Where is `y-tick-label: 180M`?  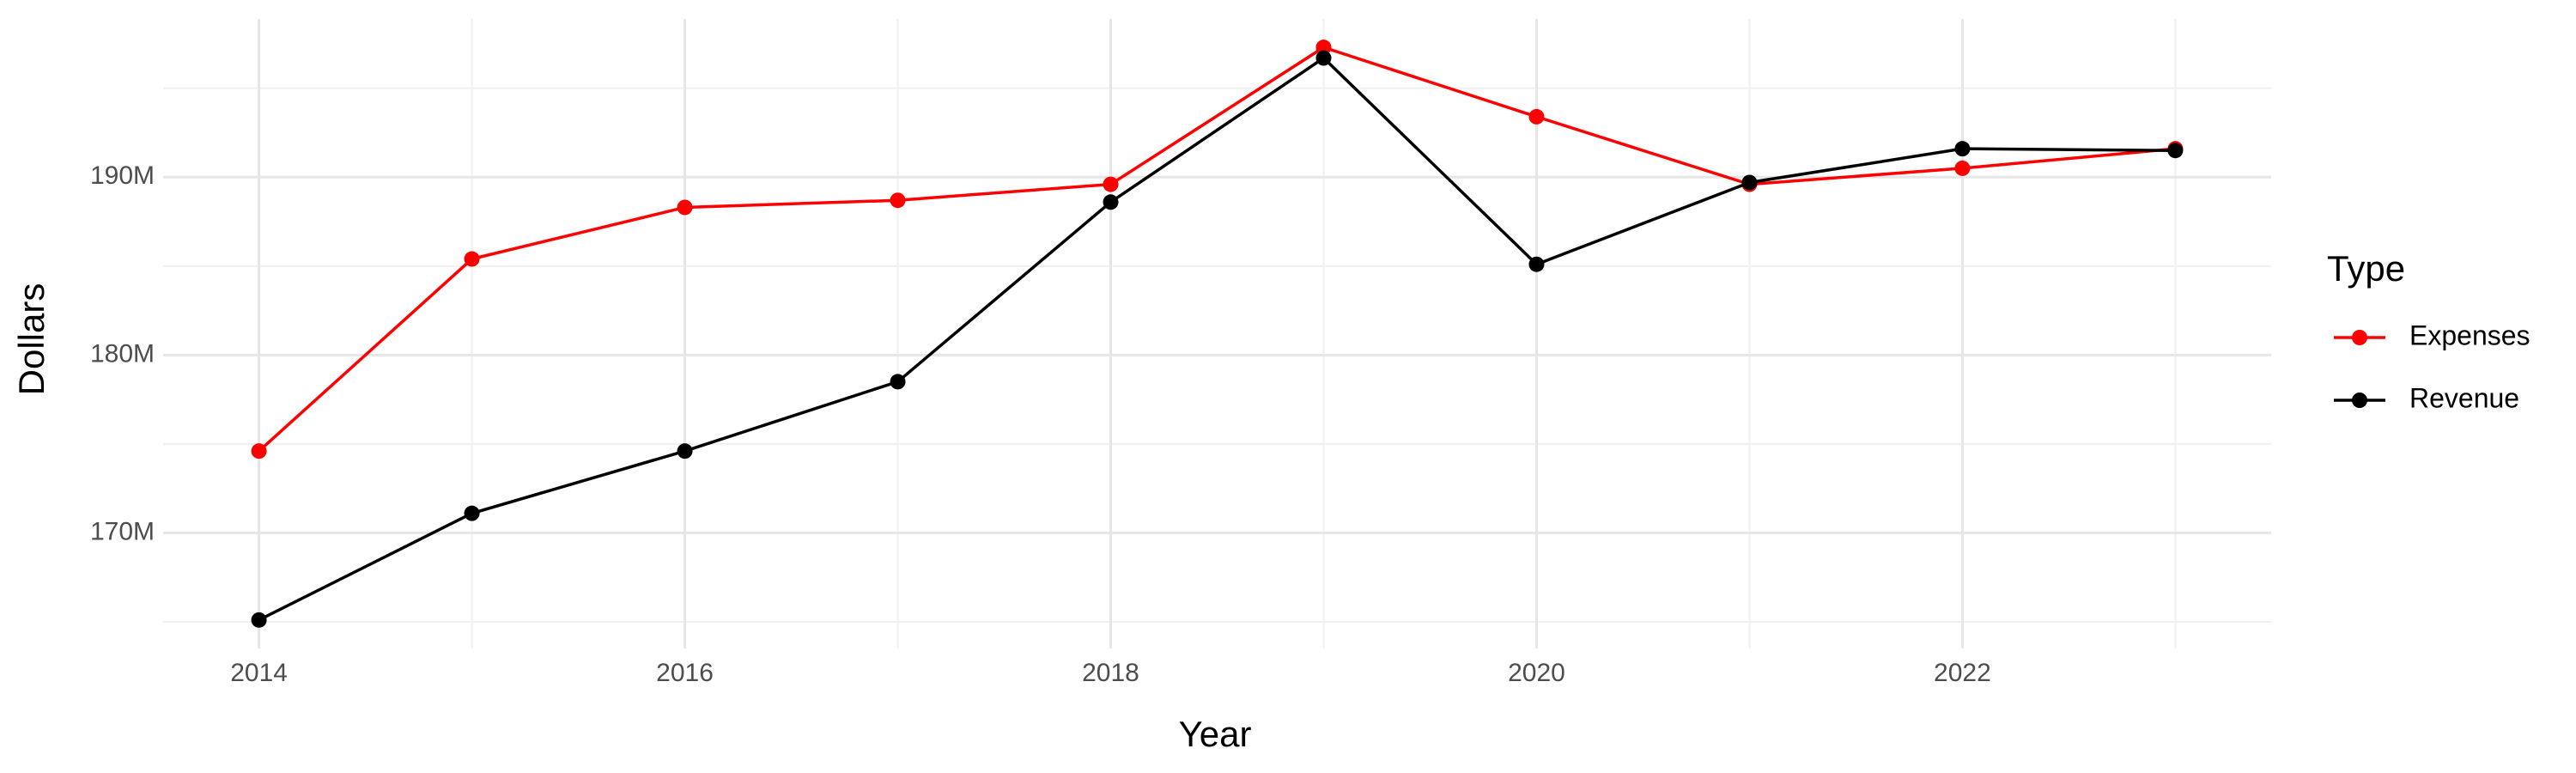 y-tick-label: 180M is located at coordinates (123, 353).